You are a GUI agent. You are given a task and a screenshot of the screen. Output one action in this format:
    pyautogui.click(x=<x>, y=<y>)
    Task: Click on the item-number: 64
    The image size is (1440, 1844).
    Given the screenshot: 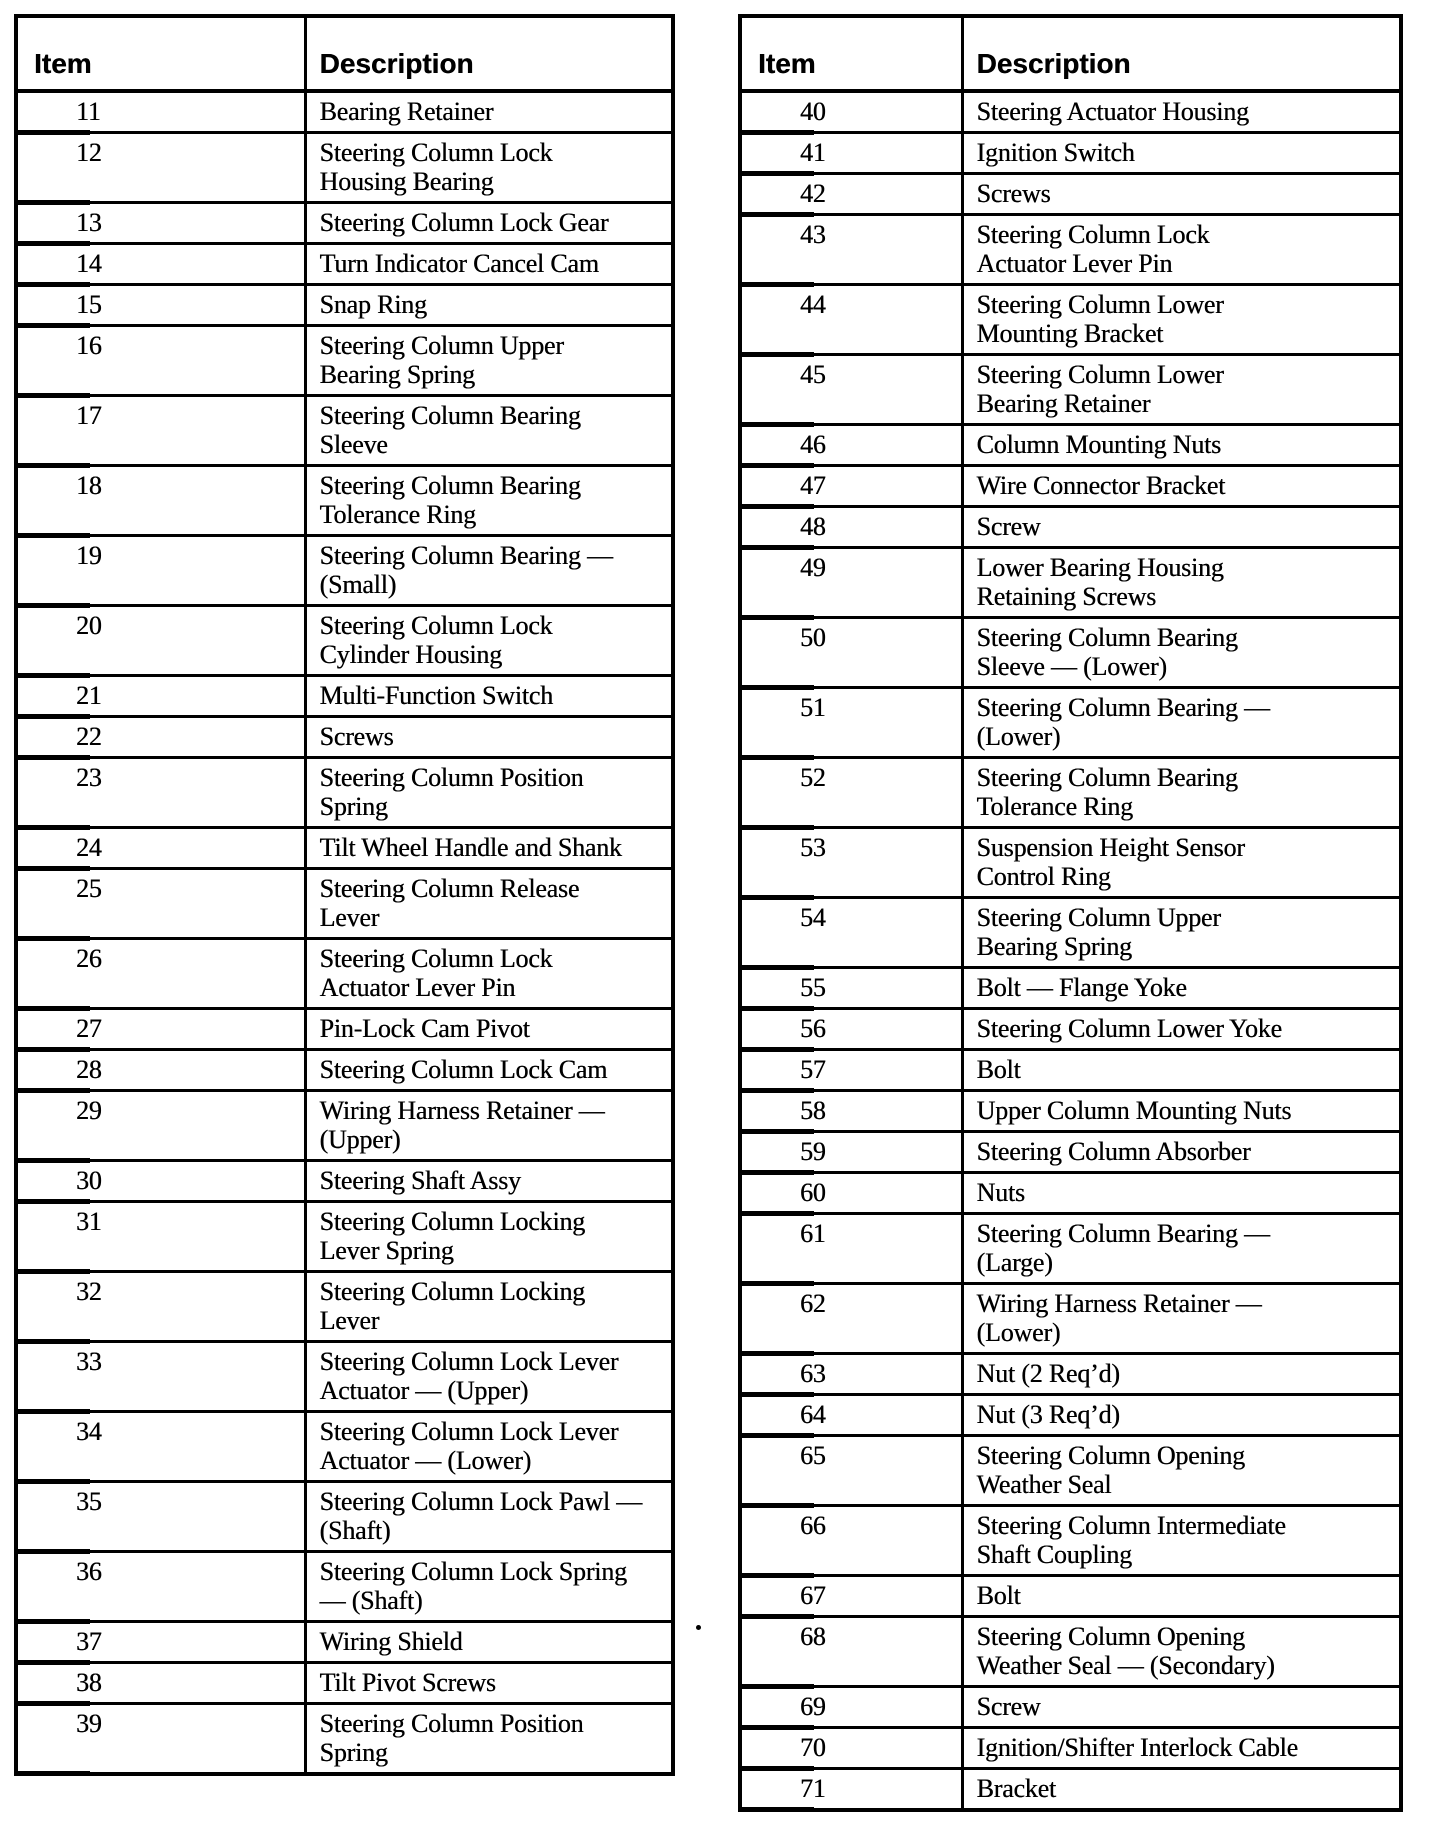 What is the action you would take?
    pyautogui.click(x=851, y=1416)
    